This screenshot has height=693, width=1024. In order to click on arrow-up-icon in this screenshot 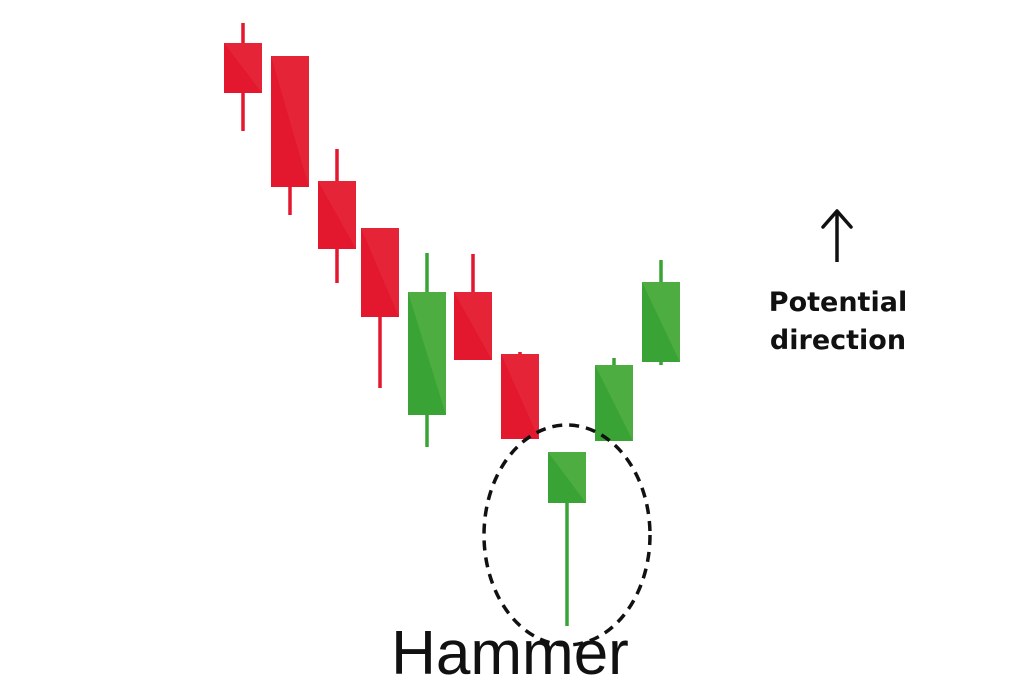, I will do `click(837, 235)`.